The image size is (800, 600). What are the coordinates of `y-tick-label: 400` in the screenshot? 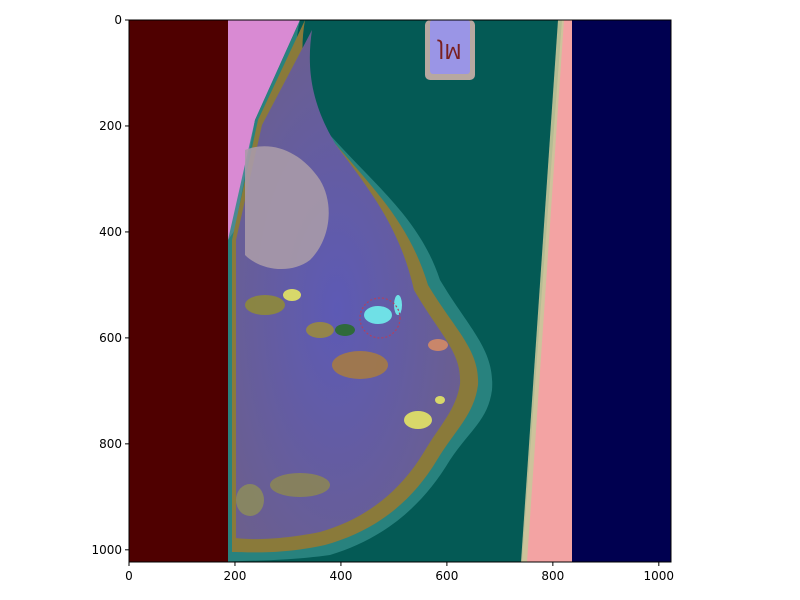 It's located at (110, 232).